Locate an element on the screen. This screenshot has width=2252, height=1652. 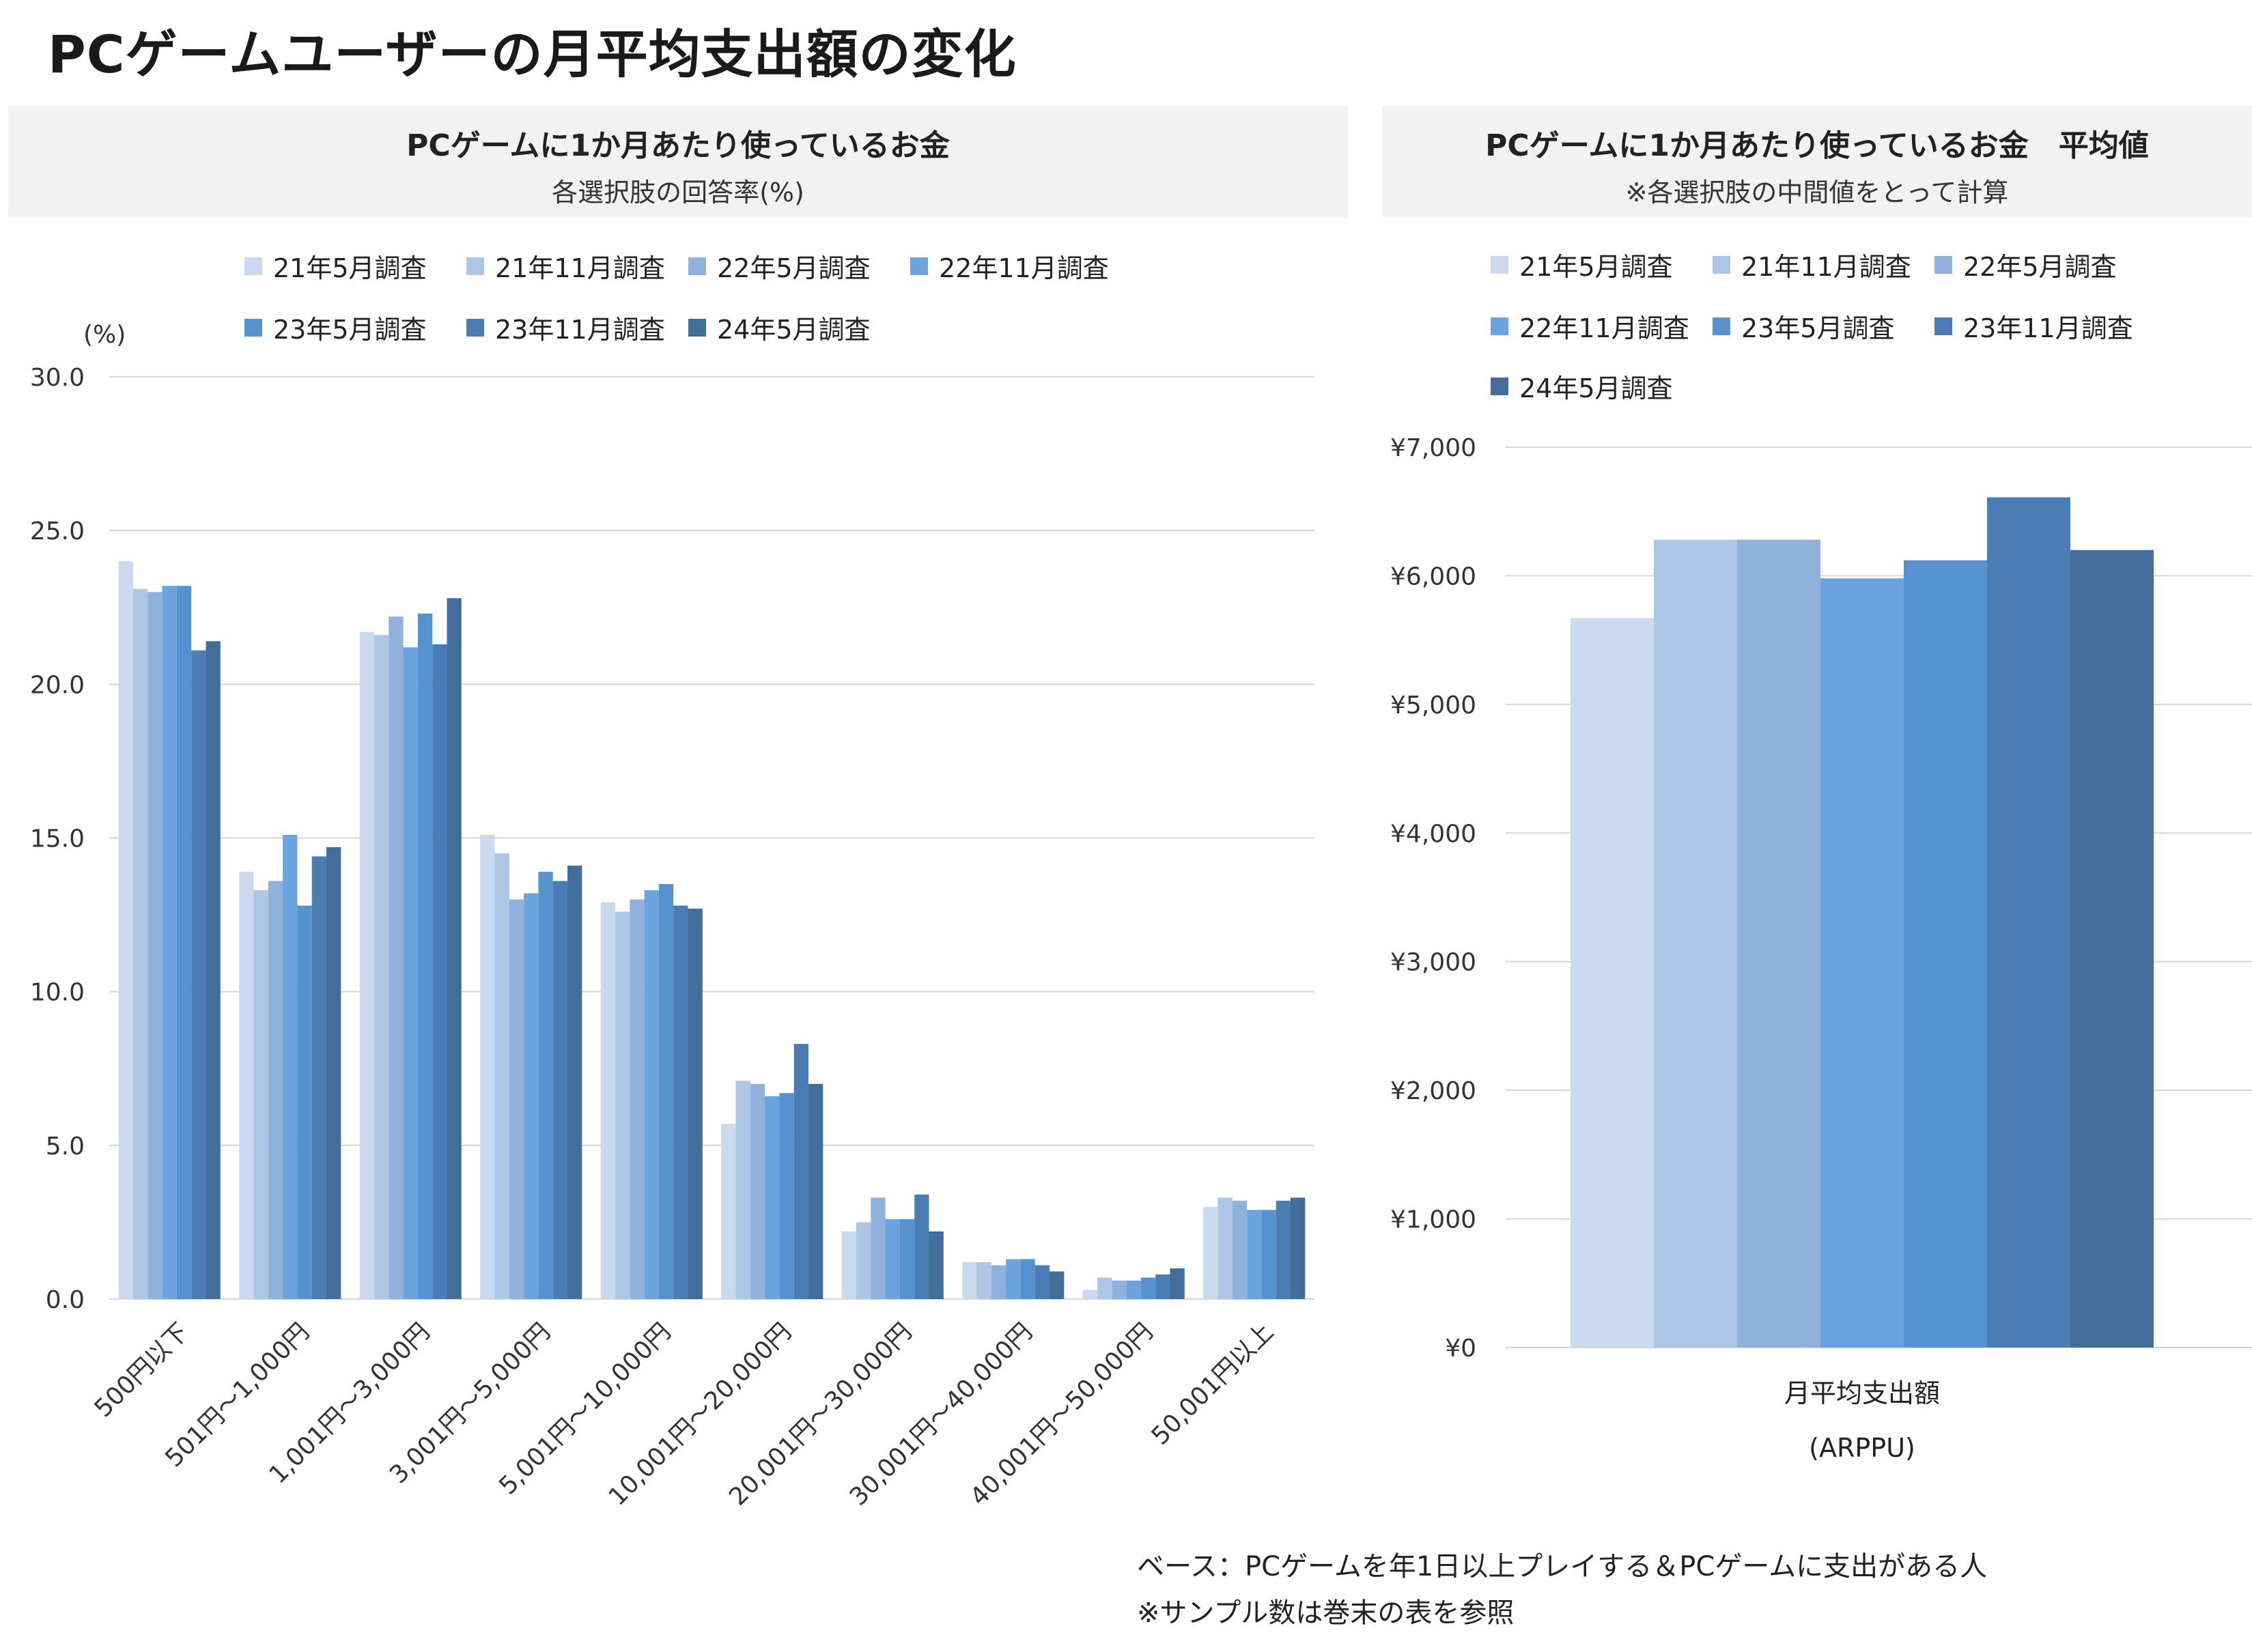
legend-label: 22年11月調査 is located at coordinates (1604, 328).